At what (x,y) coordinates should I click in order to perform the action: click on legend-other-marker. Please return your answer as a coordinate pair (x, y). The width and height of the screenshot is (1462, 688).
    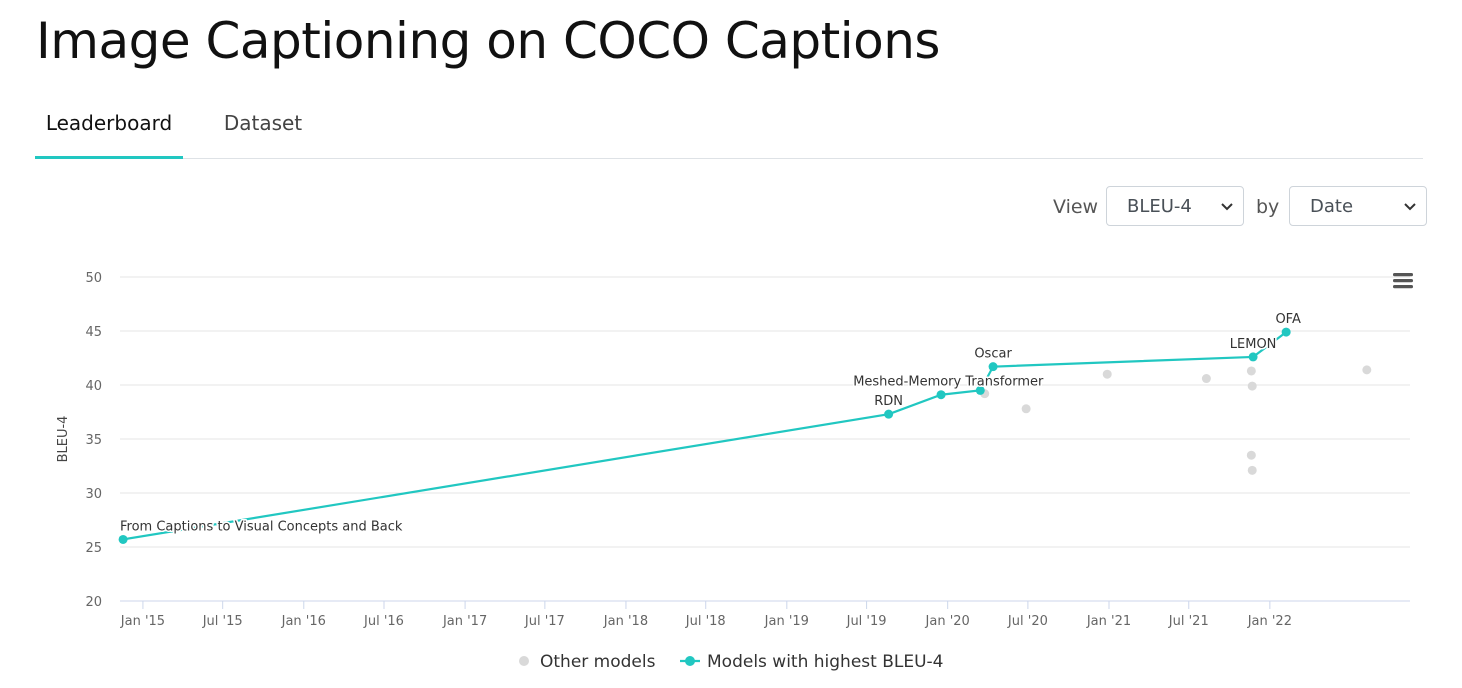
    Looking at the image, I should click on (524, 661).